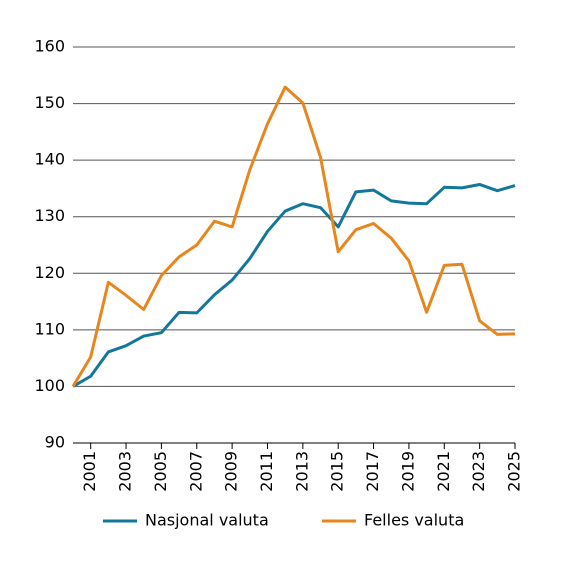 The height and width of the screenshot is (572, 575). I want to click on y-tick-label: 150, so click(49, 102).